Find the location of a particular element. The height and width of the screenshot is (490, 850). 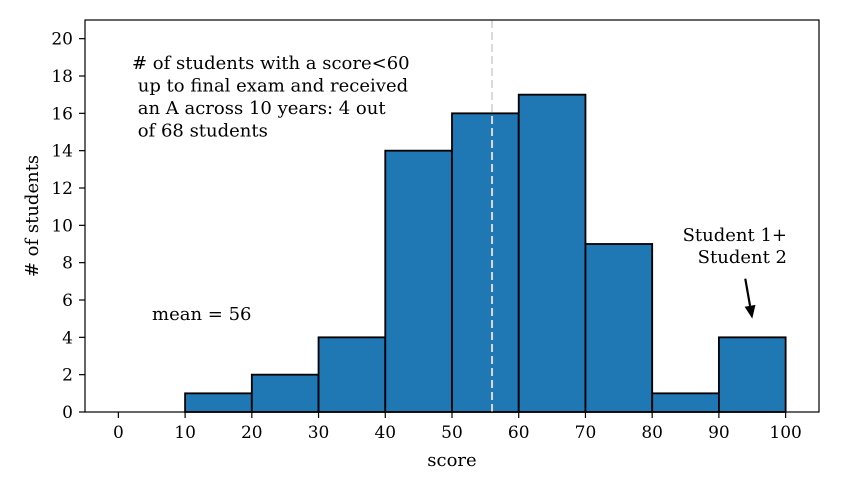

mean-label: mean = 56 is located at coordinates (201, 314).